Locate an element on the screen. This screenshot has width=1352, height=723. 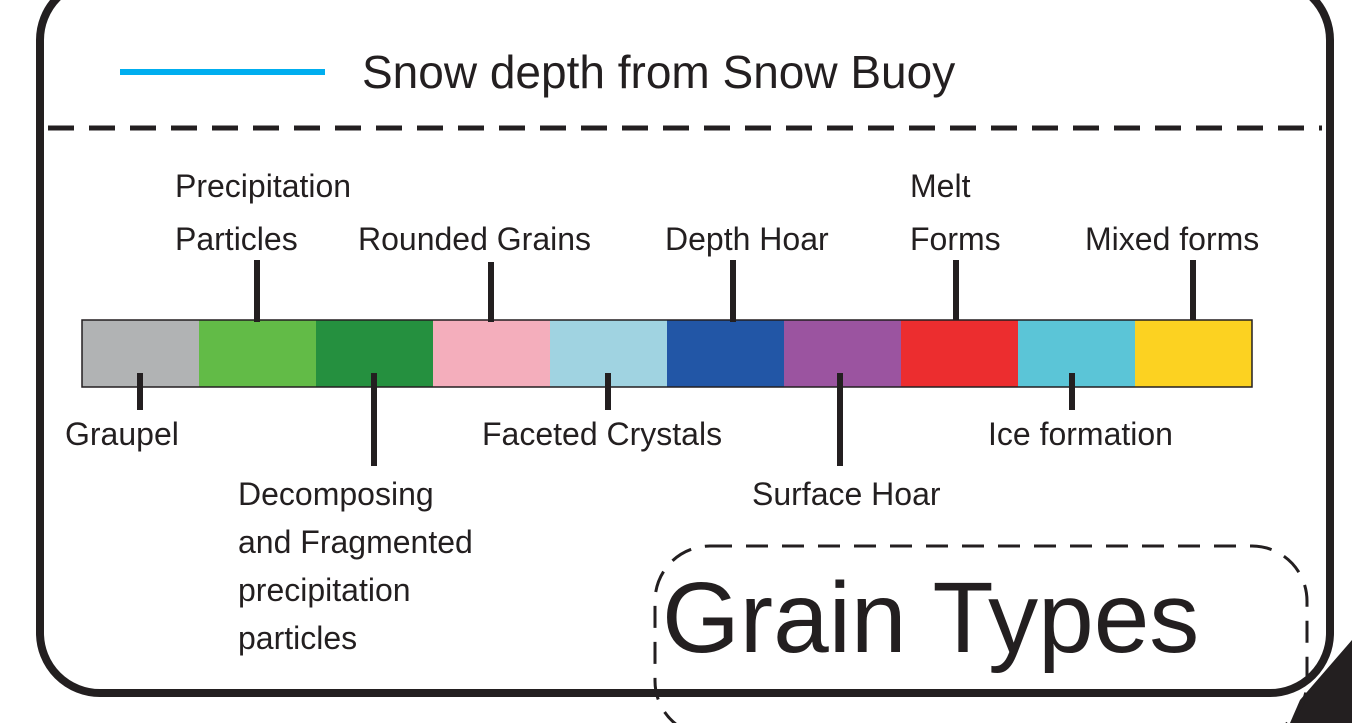
grain-label: Forms is located at coordinates (955, 239).